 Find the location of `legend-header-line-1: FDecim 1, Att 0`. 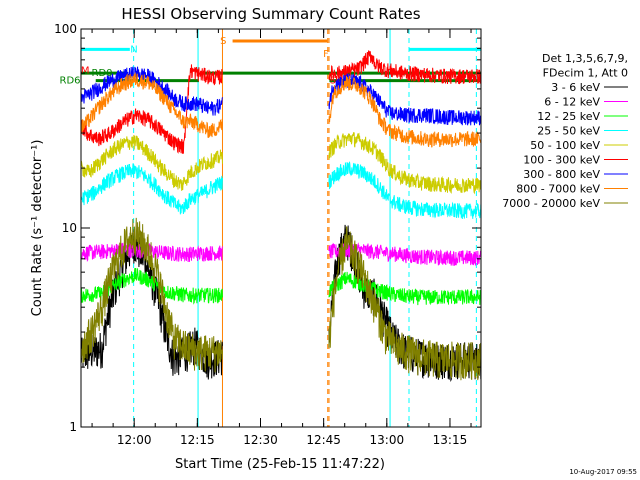

legend-header-line-1: FDecim 1, Att 0 is located at coordinates (585, 73).